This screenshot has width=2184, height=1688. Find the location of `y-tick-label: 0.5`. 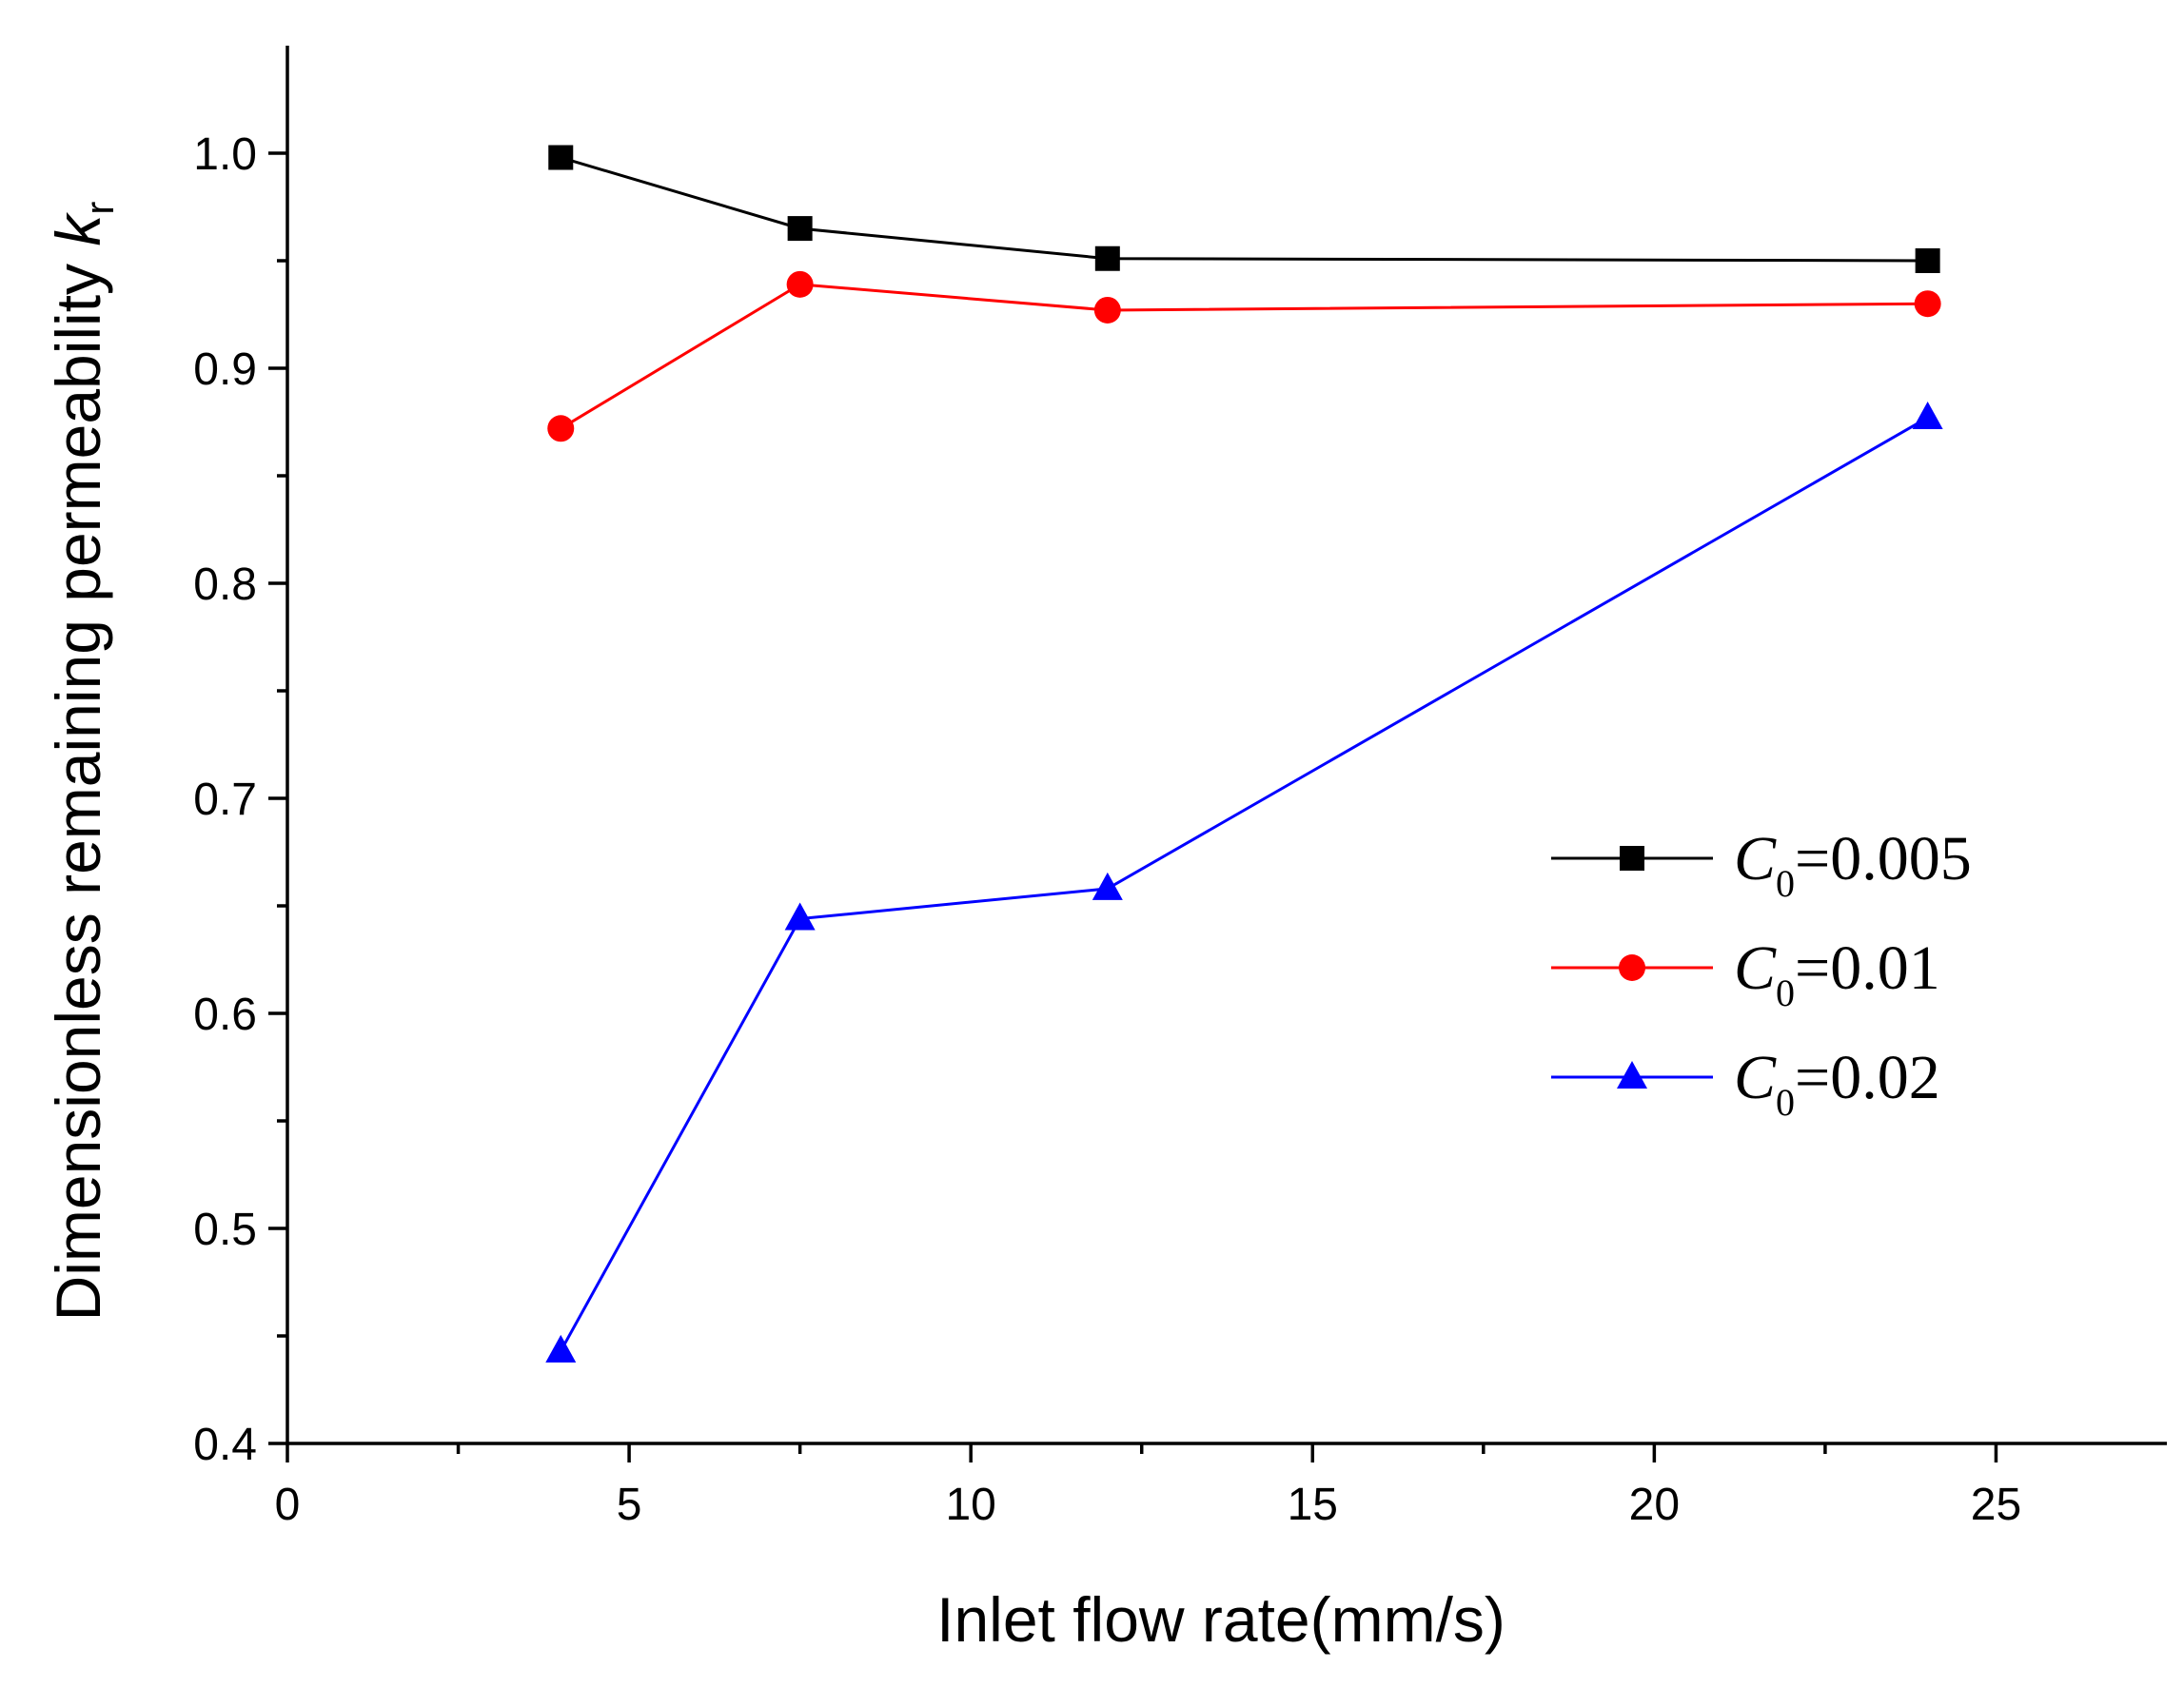

y-tick-label: 0.5 is located at coordinates (225, 1230).